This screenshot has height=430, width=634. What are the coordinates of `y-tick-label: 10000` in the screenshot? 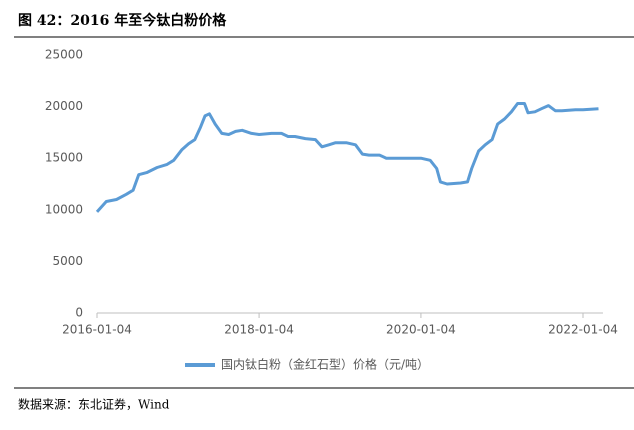 It's located at (64, 209).